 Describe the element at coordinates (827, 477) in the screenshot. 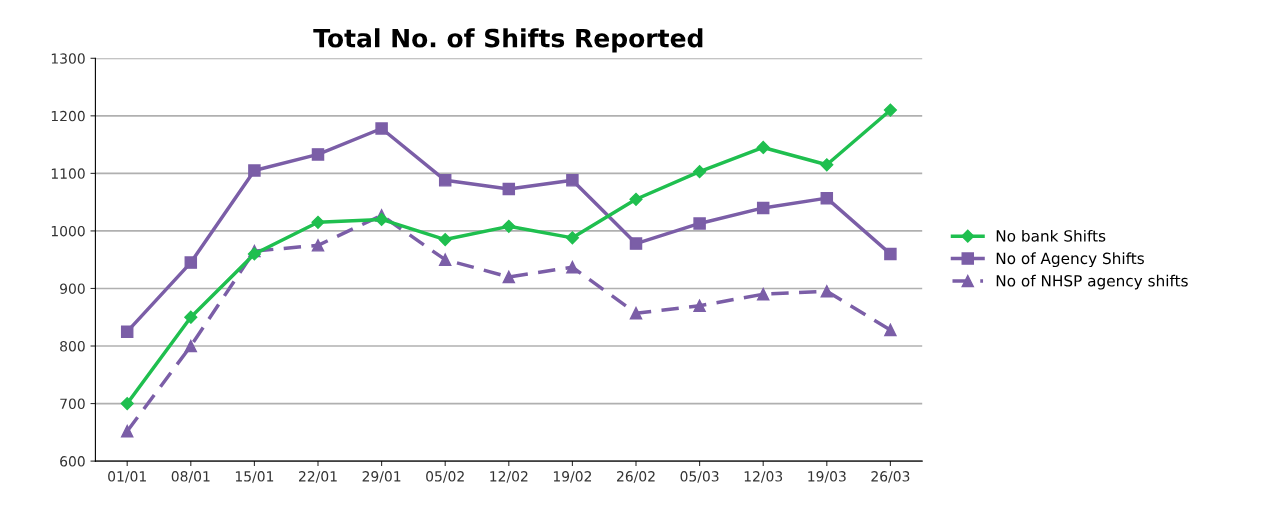

I see `x-tick-label: 19/03` at that location.